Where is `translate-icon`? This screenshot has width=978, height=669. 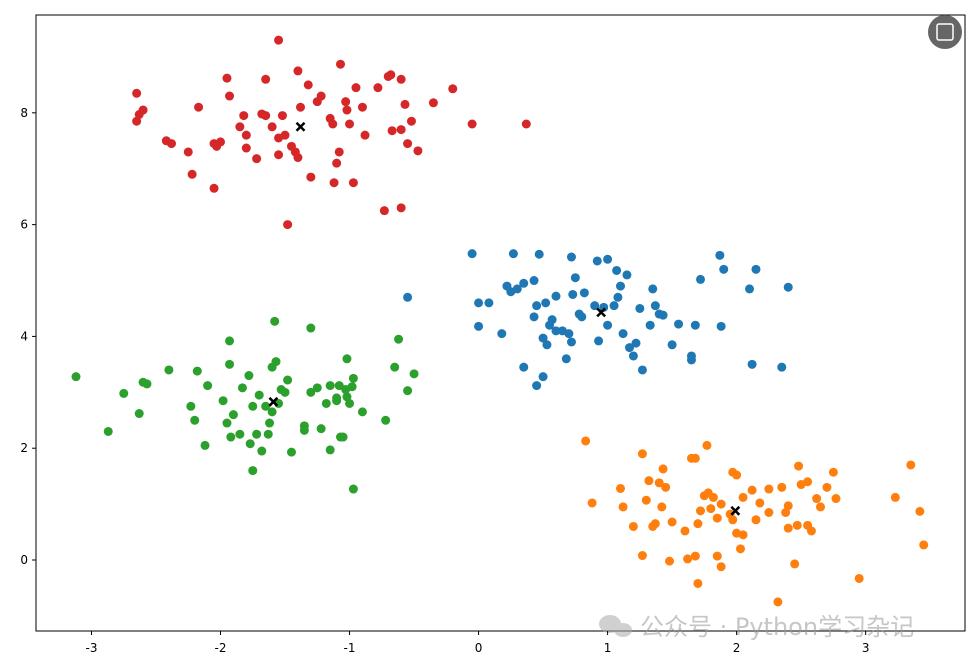 translate-icon is located at coordinates (945, 32).